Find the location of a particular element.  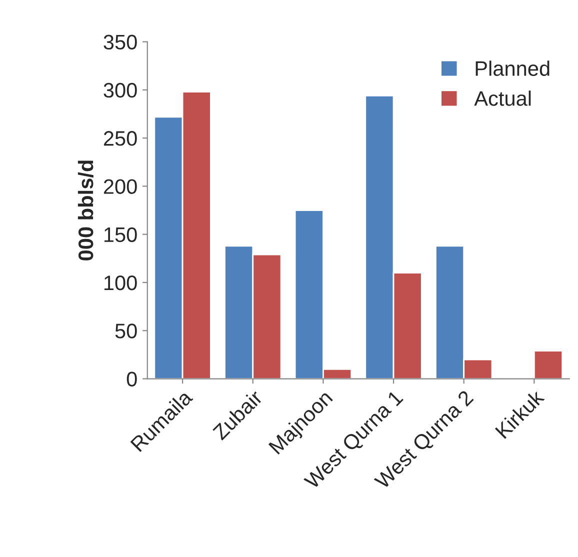

y-tick-label: 300 is located at coordinates (120, 90).